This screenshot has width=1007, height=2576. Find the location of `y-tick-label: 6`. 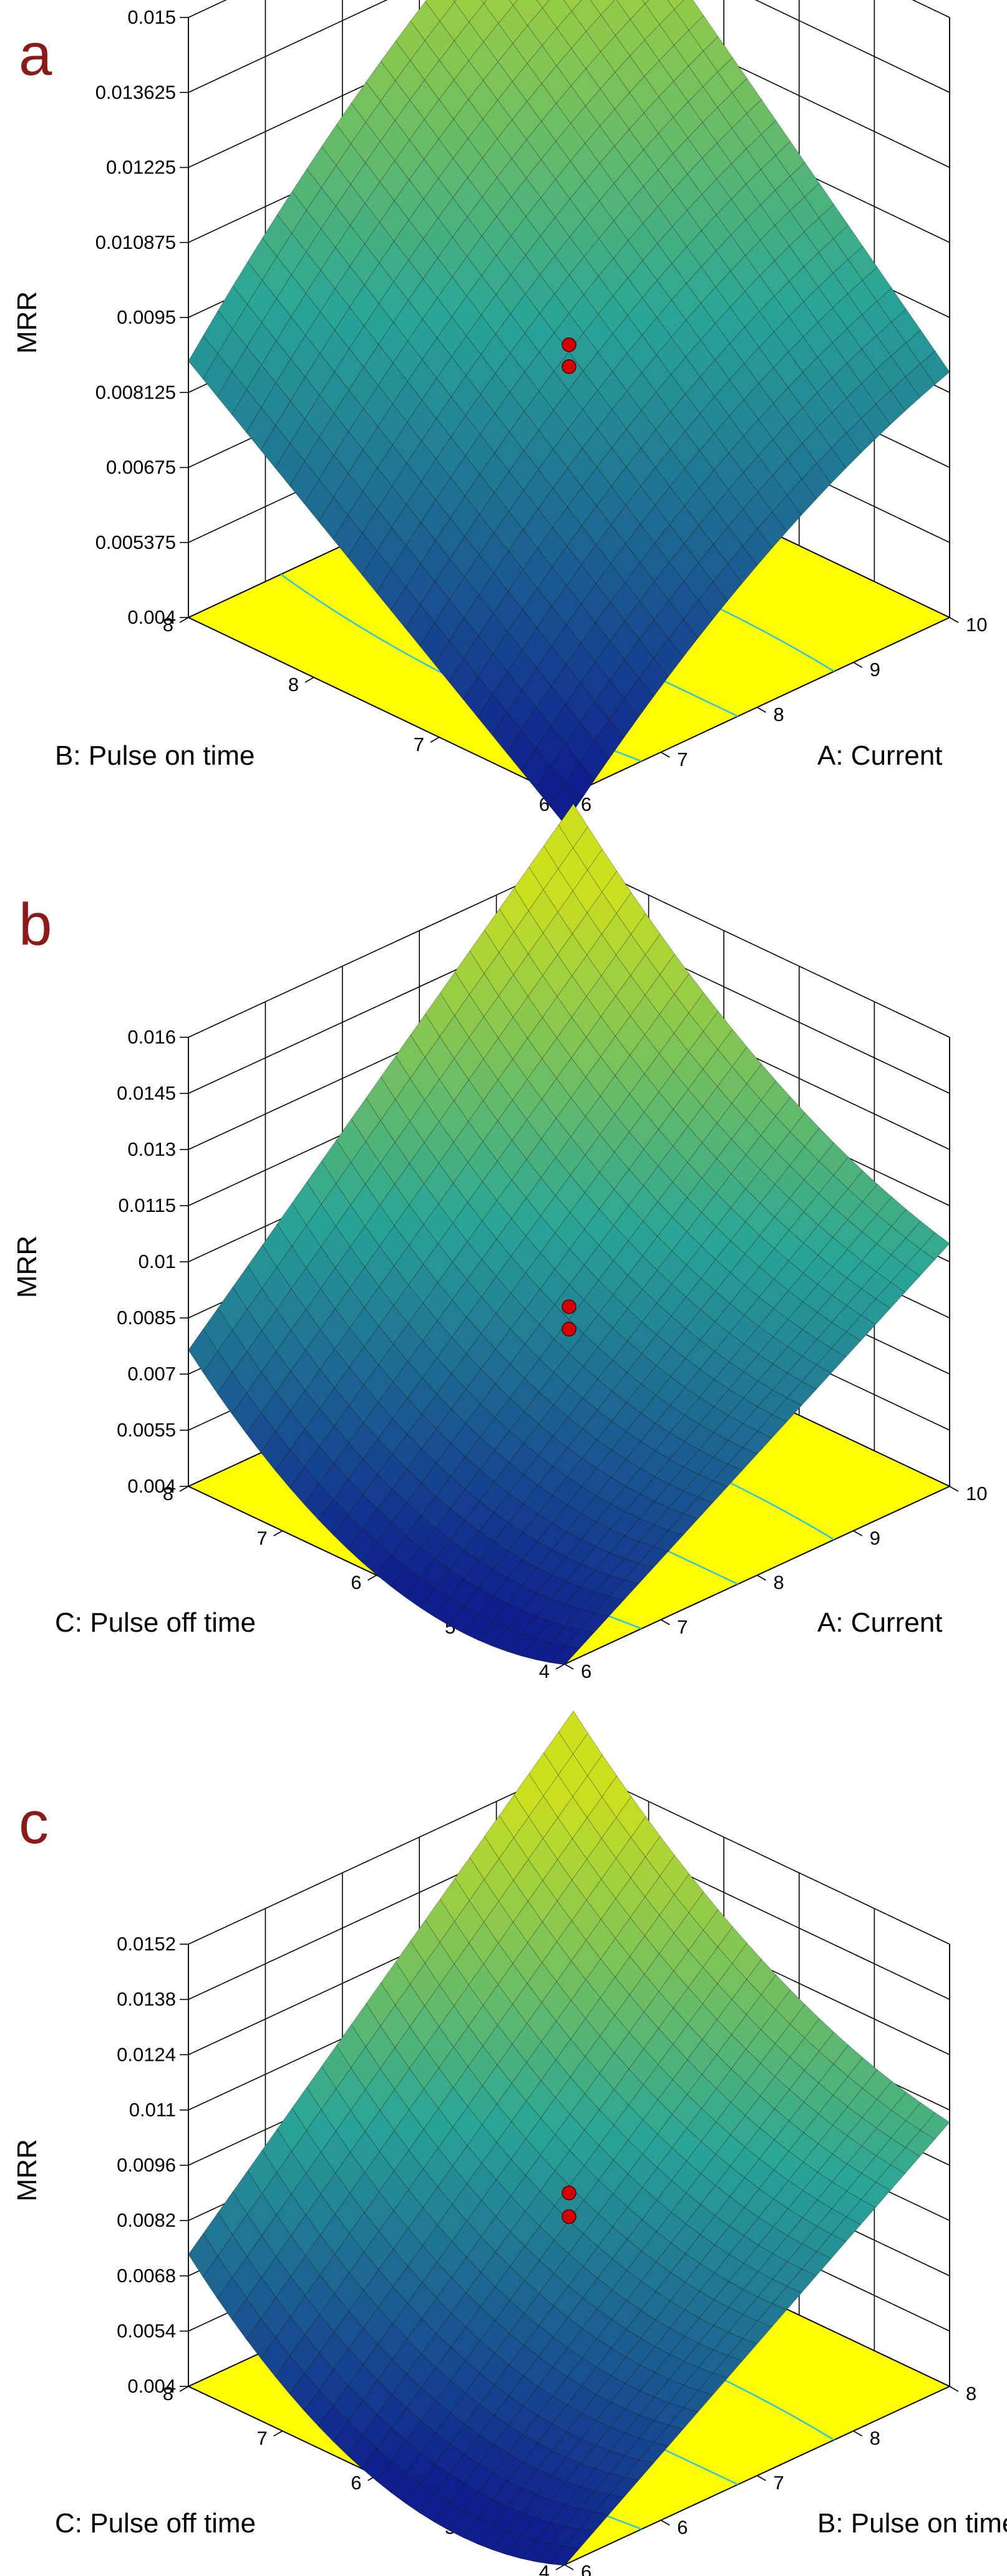

y-tick-label: 6 is located at coordinates (356, 1583).